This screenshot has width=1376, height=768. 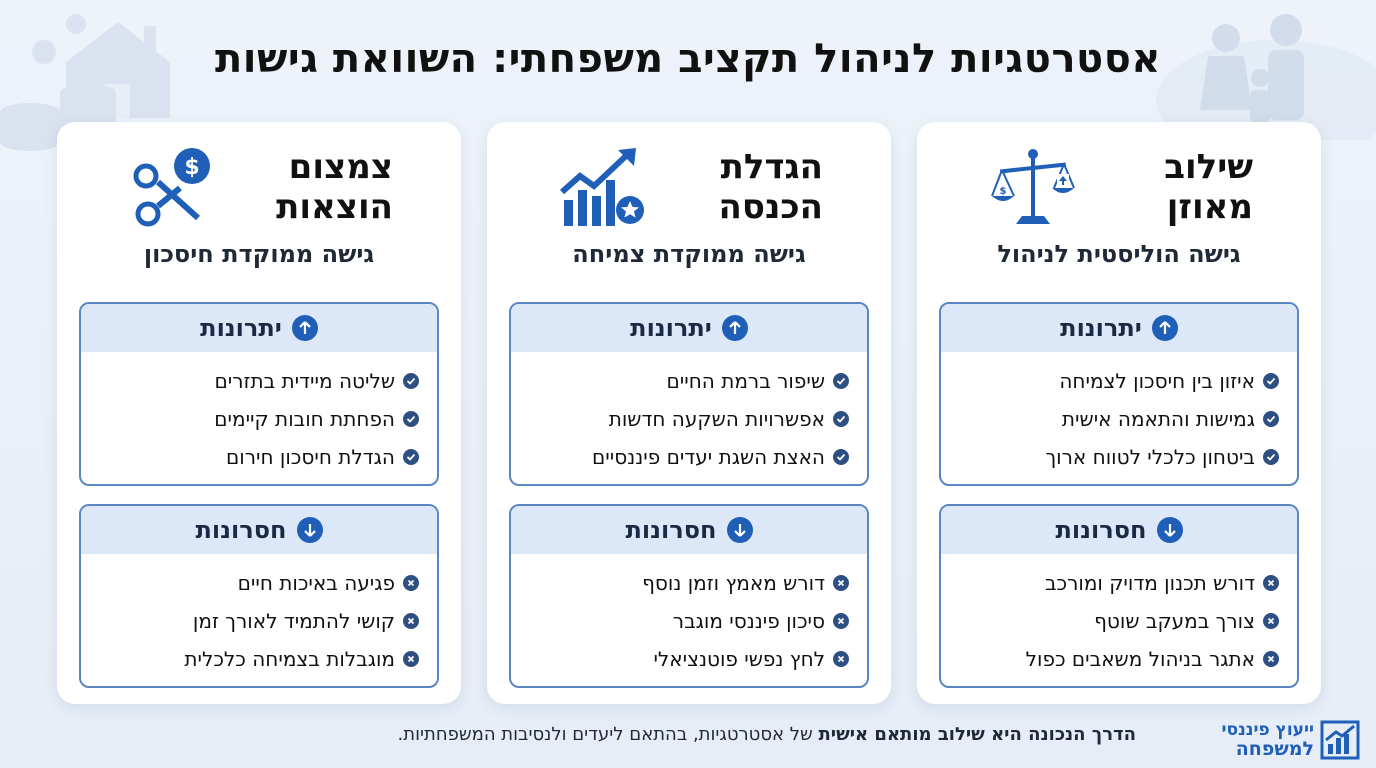 I want to click on list-item: פגיעה באיכות חיים, so click(x=257, y=583).